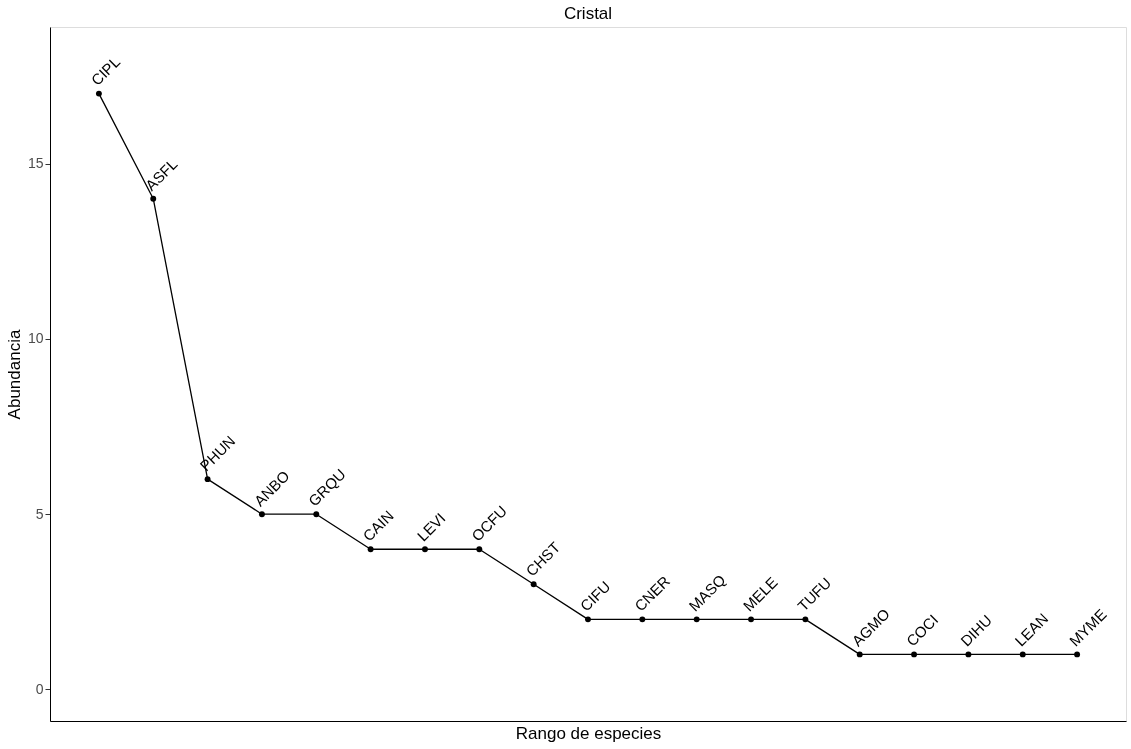  I want to click on chart-title: Cristal, so click(588, 13).